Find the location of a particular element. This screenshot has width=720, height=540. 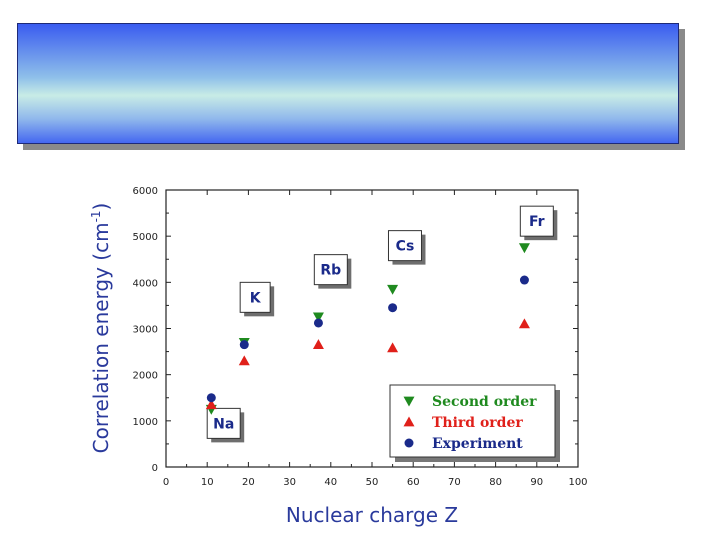

x-tick-label: 100 is located at coordinates (577, 482).